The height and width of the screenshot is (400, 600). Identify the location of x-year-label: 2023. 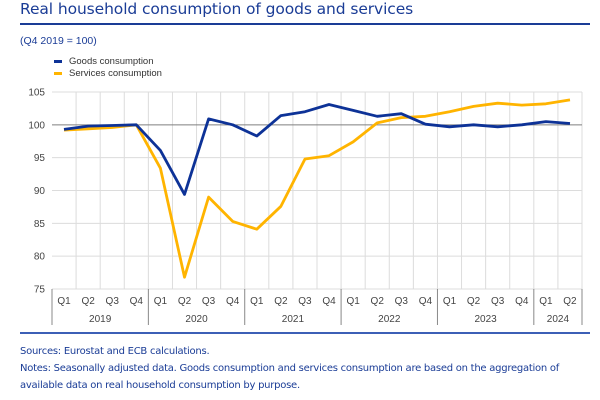
(486, 319).